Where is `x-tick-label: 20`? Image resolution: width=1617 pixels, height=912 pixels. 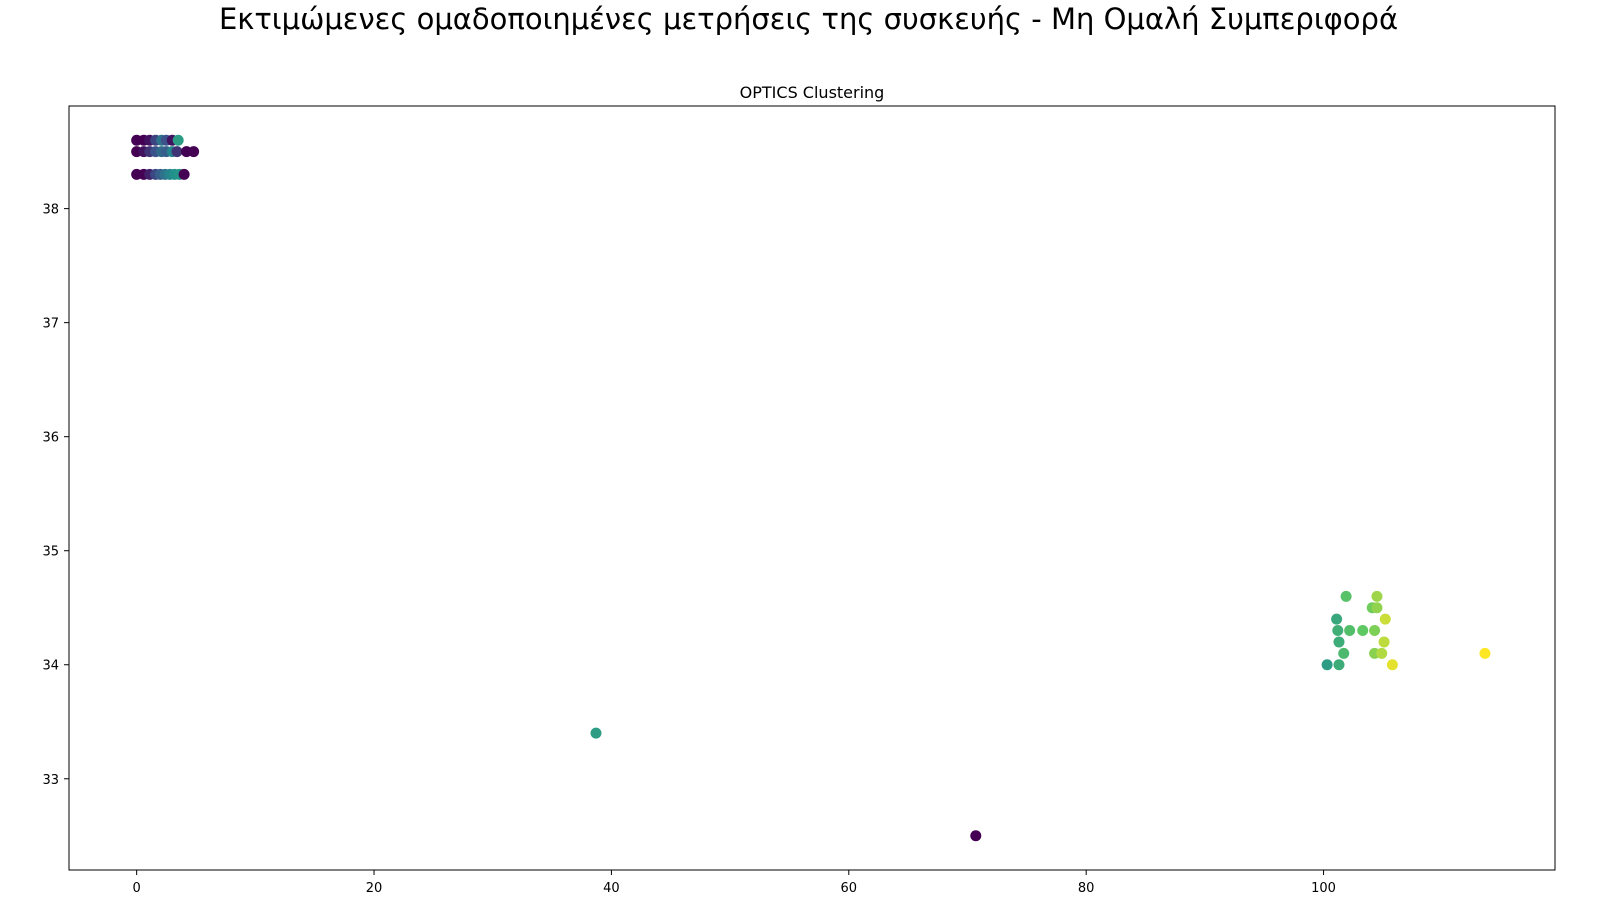
x-tick-label: 20 is located at coordinates (374, 888).